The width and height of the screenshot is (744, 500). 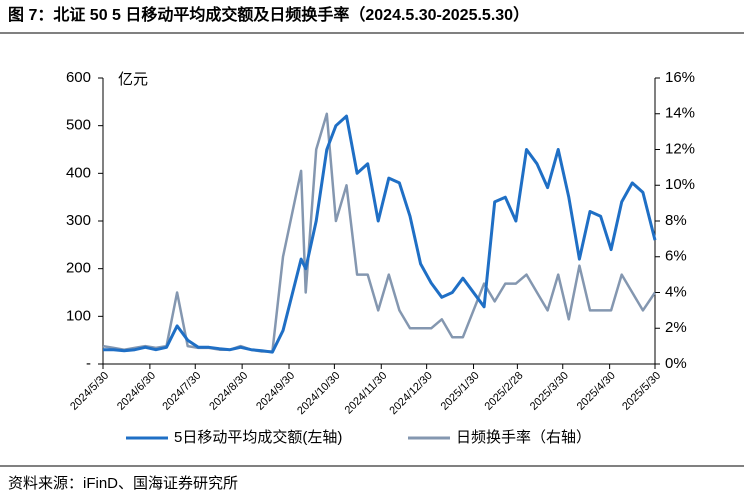 I want to click on y-tick-label: 600, so click(x=78, y=77).